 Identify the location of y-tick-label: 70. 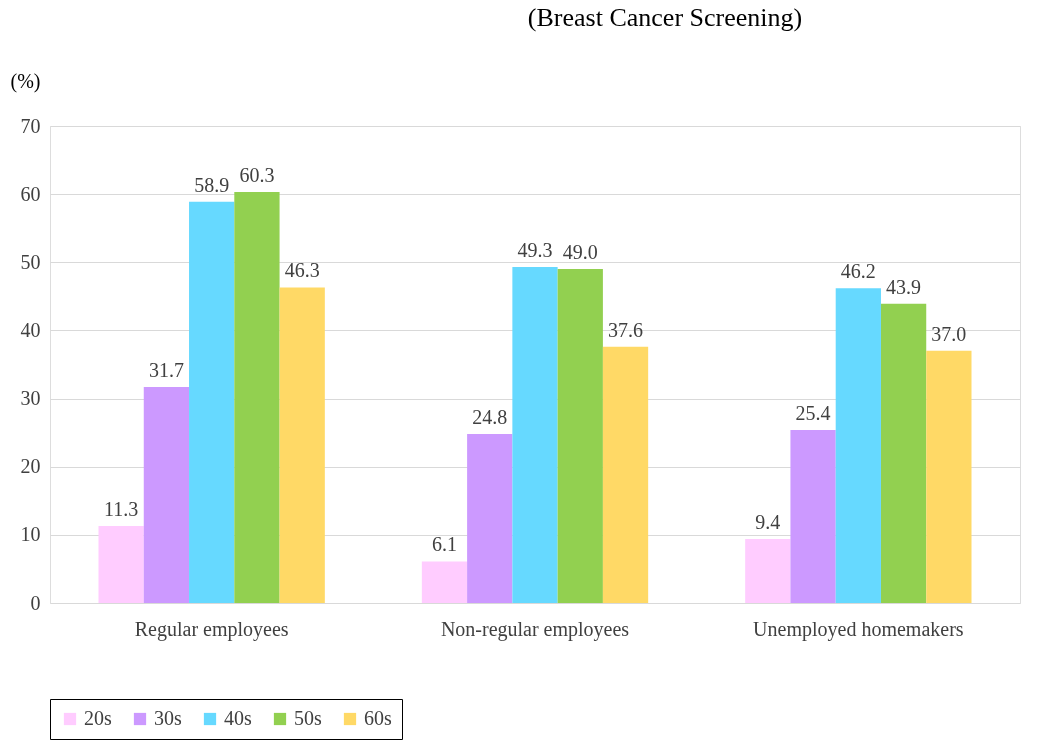
(30, 125).